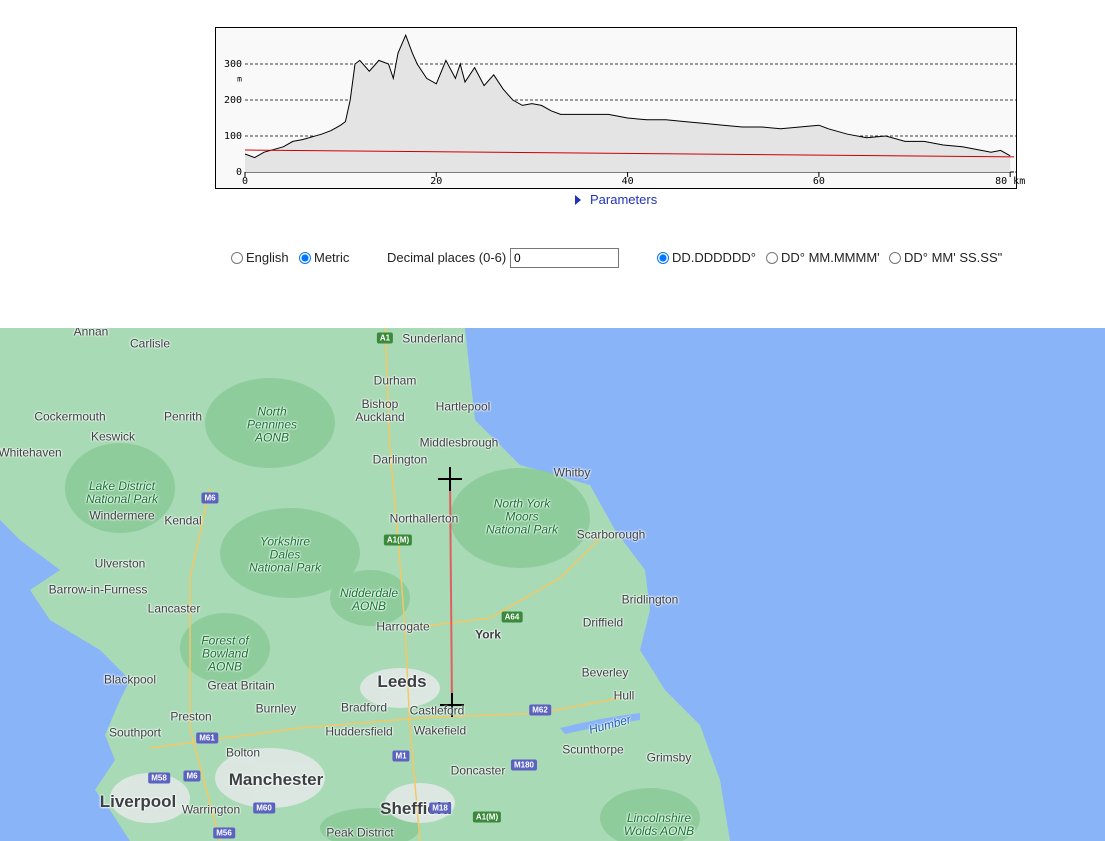  Describe the element at coordinates (424, 518) in the screenshot. I see `map-label: Northallerton` at that location.